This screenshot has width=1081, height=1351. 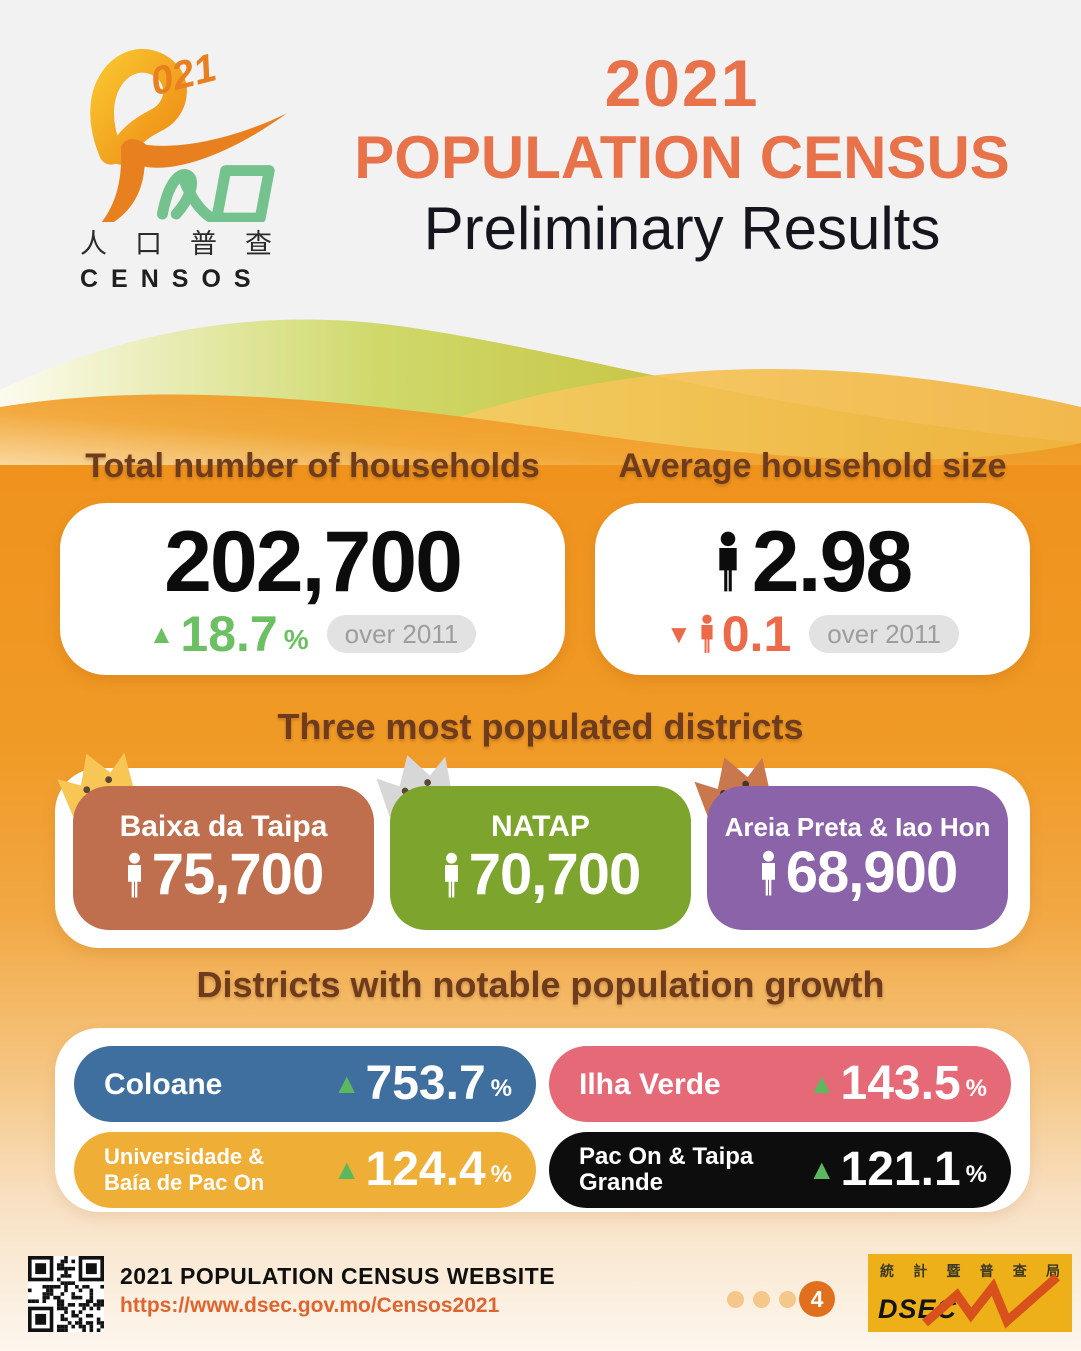 What do you see at coordinates (296, 639) in the screenshot?
I see `households-change-unit: %` at bounding box center [296, 639].